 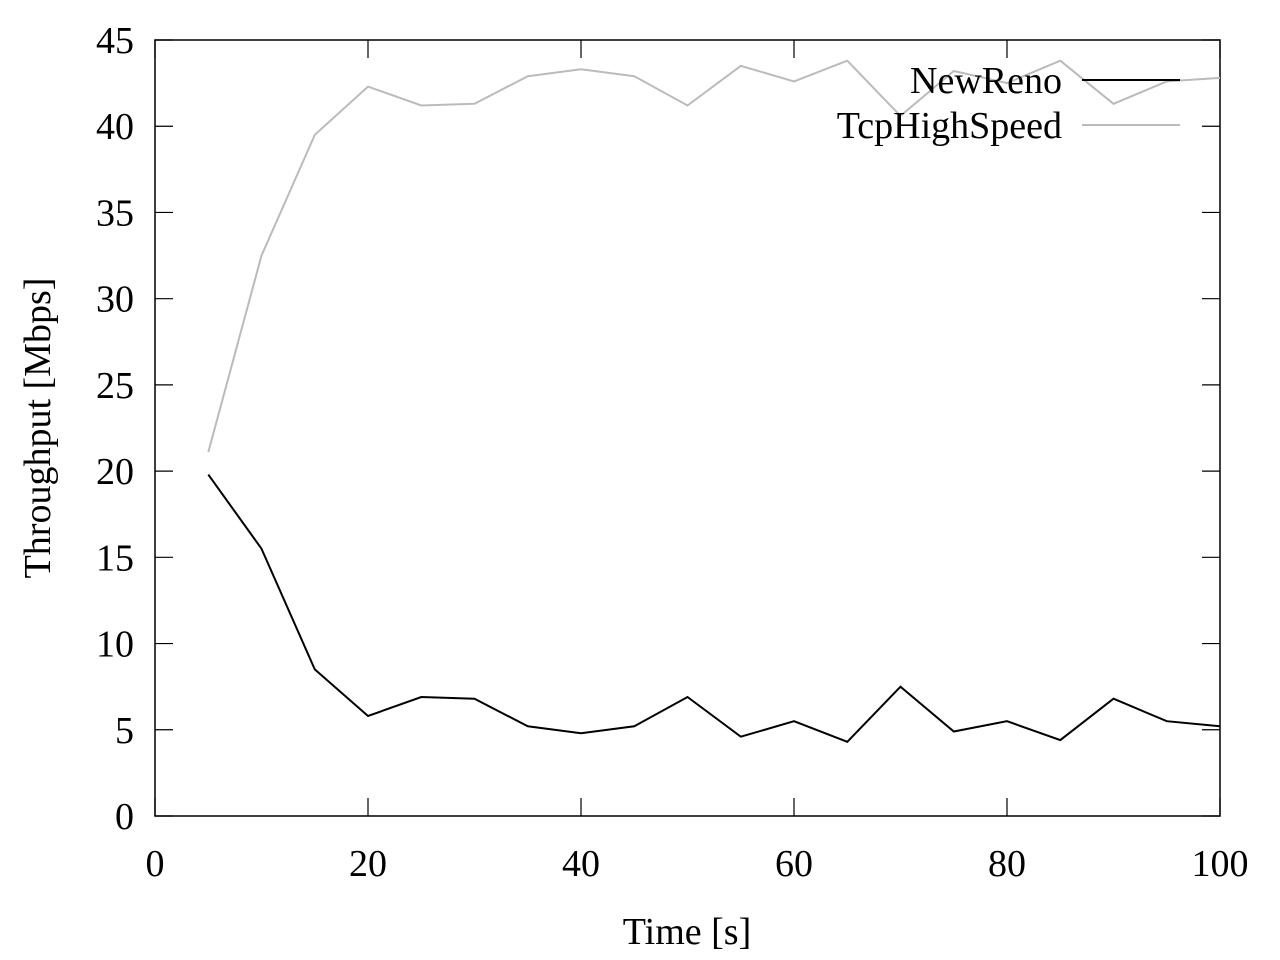 What do you see at coordinates (124, 817) in the screenshot?
I see `y-tick-label: 0` at bounding box center [124, 817].